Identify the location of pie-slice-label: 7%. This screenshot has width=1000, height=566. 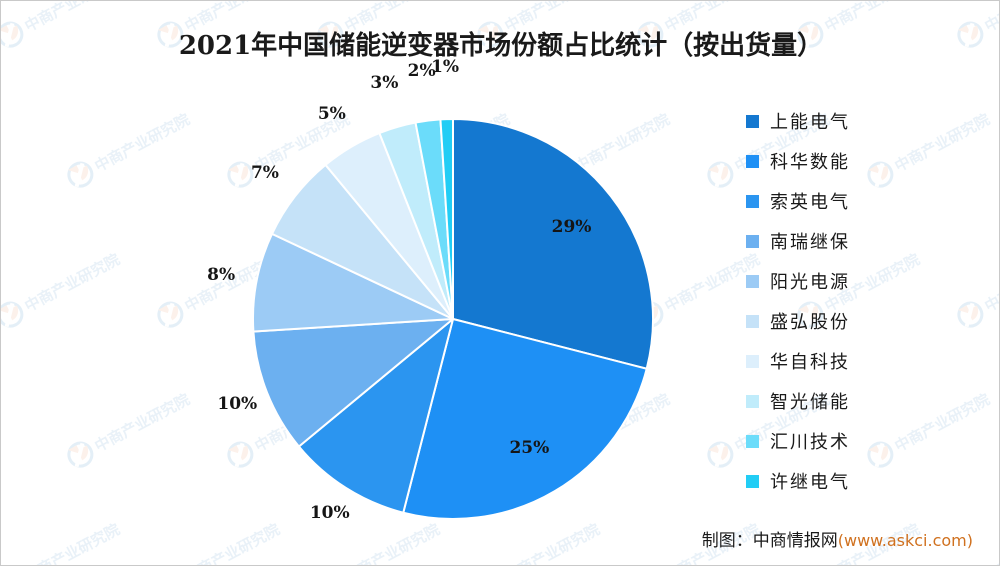
(264, 173).